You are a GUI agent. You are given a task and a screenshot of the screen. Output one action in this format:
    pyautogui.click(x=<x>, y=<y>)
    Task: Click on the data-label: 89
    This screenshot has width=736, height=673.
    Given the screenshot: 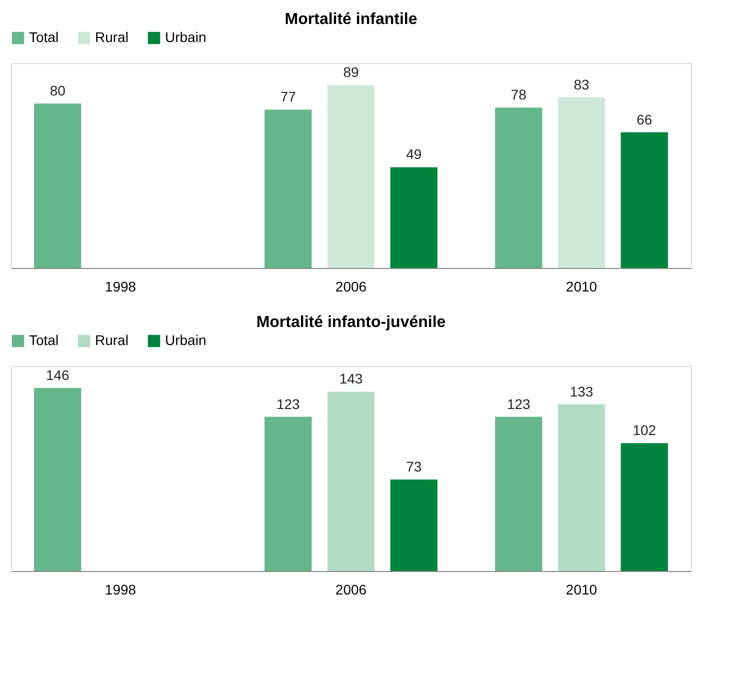 What is the action you would take?
    pyautogui.click(x=351, y=72)
    